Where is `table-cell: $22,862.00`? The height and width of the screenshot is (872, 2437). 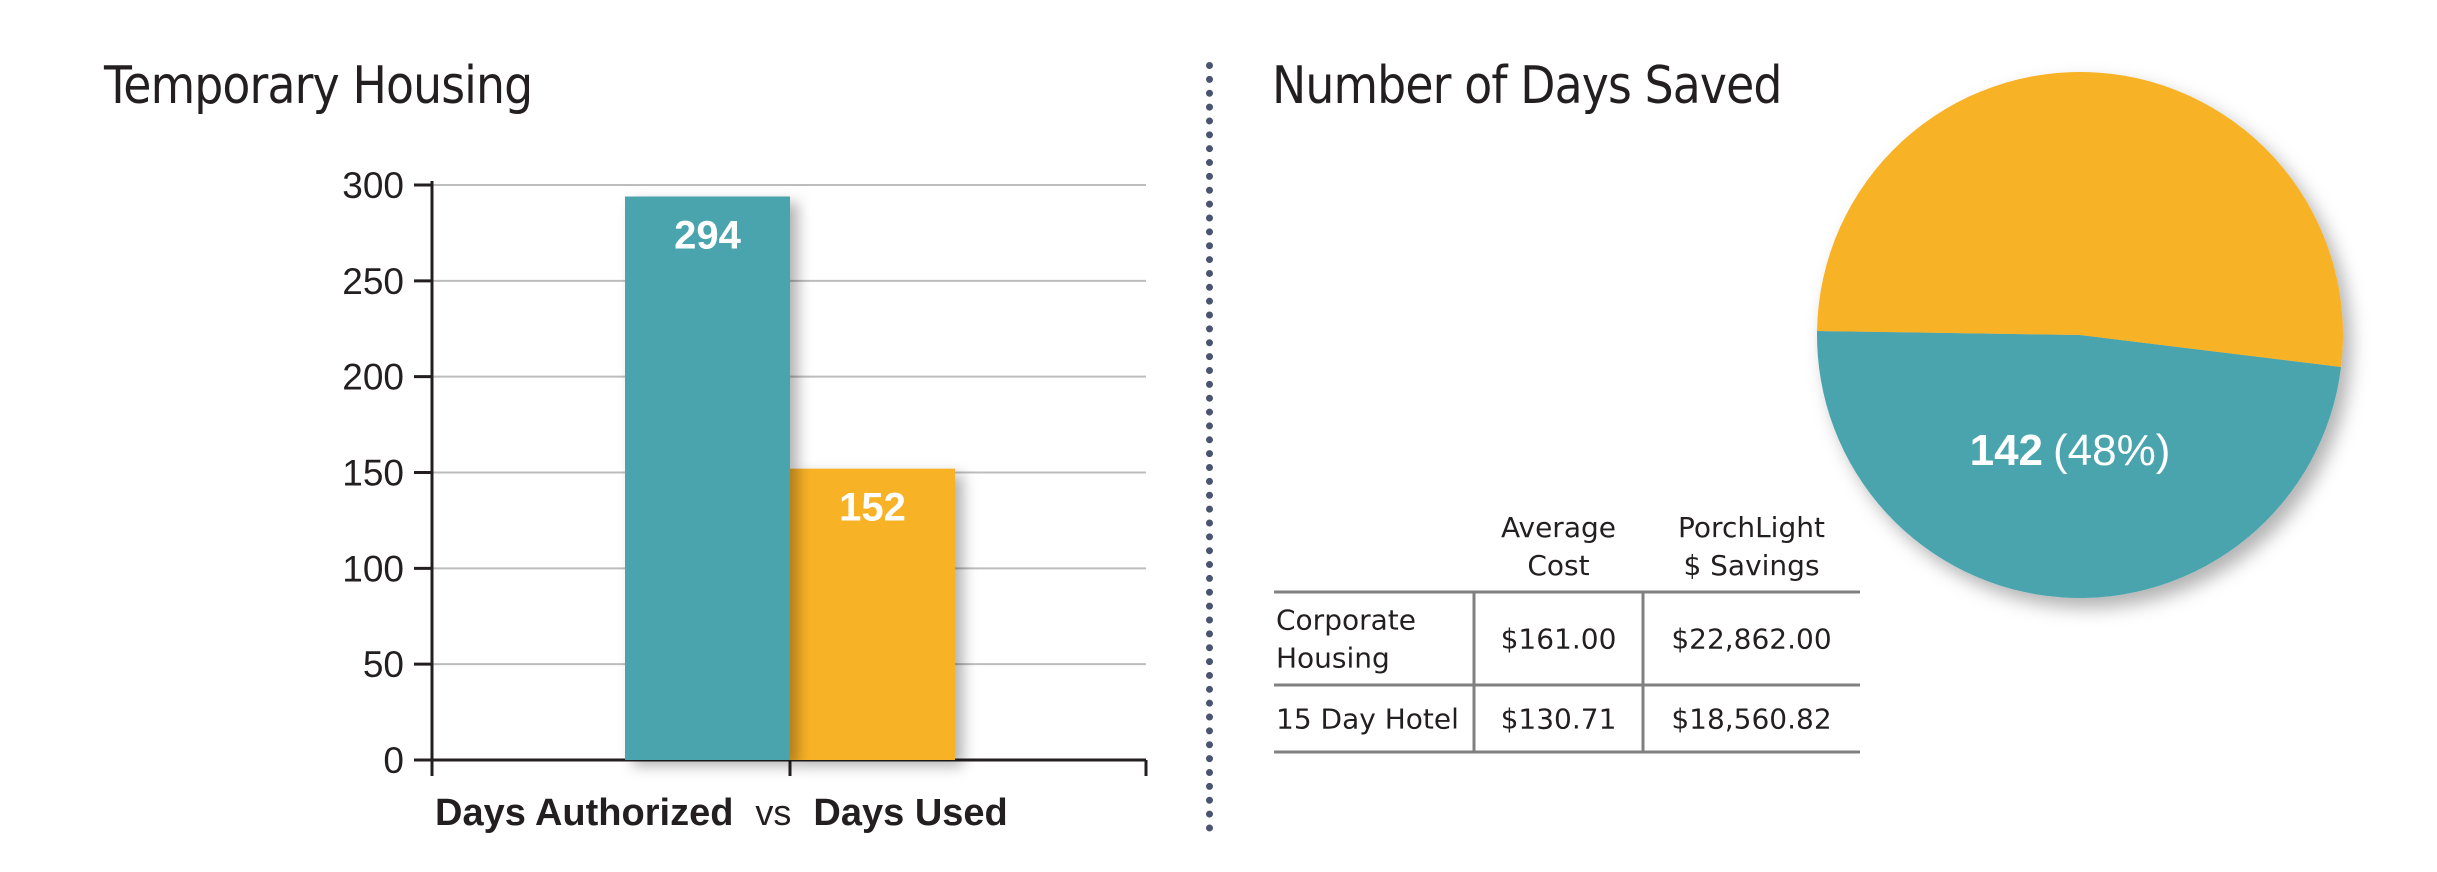 table-cell: $22,862.00 is located at coordinates (1751, 639).